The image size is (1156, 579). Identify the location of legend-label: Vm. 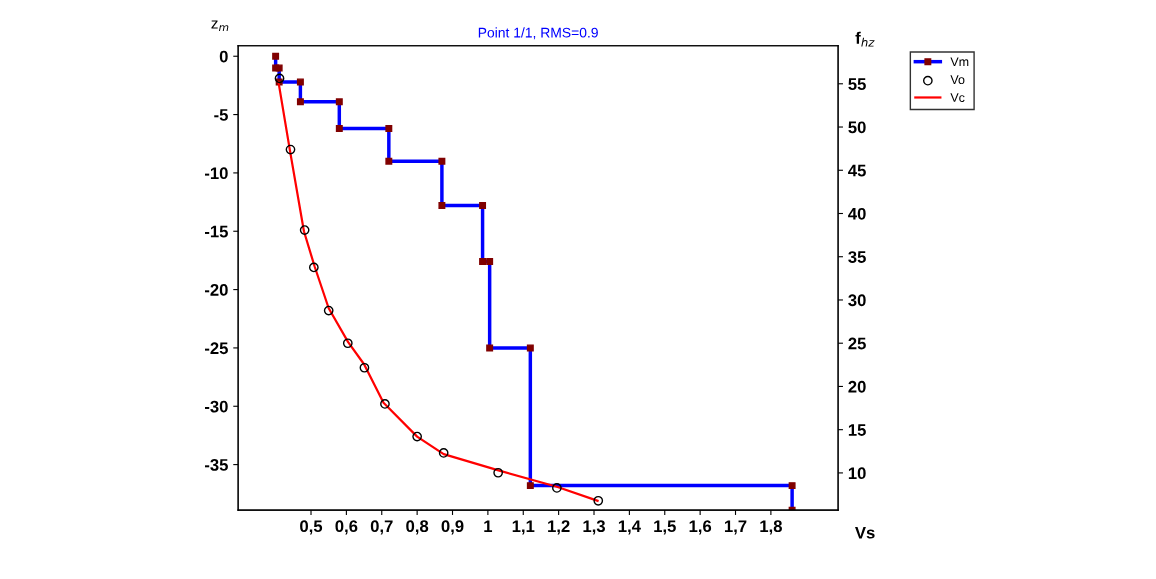
(959, 62).